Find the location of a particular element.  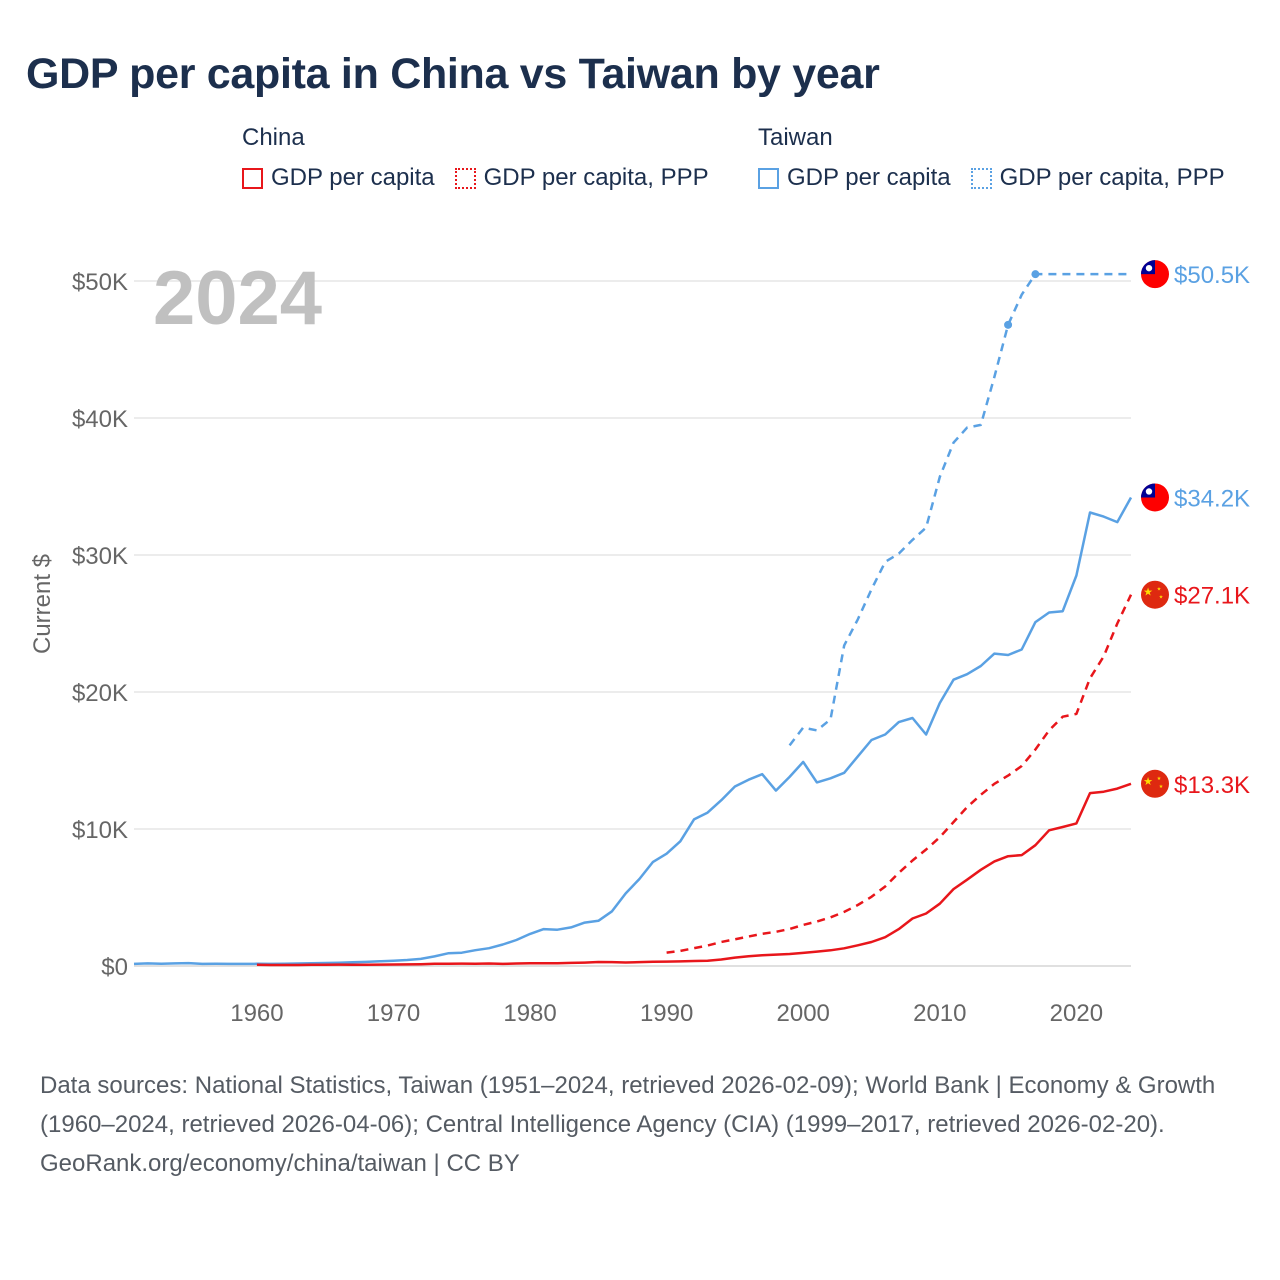

x-tick-label: 1980 is located at coordinates (529, 1013).